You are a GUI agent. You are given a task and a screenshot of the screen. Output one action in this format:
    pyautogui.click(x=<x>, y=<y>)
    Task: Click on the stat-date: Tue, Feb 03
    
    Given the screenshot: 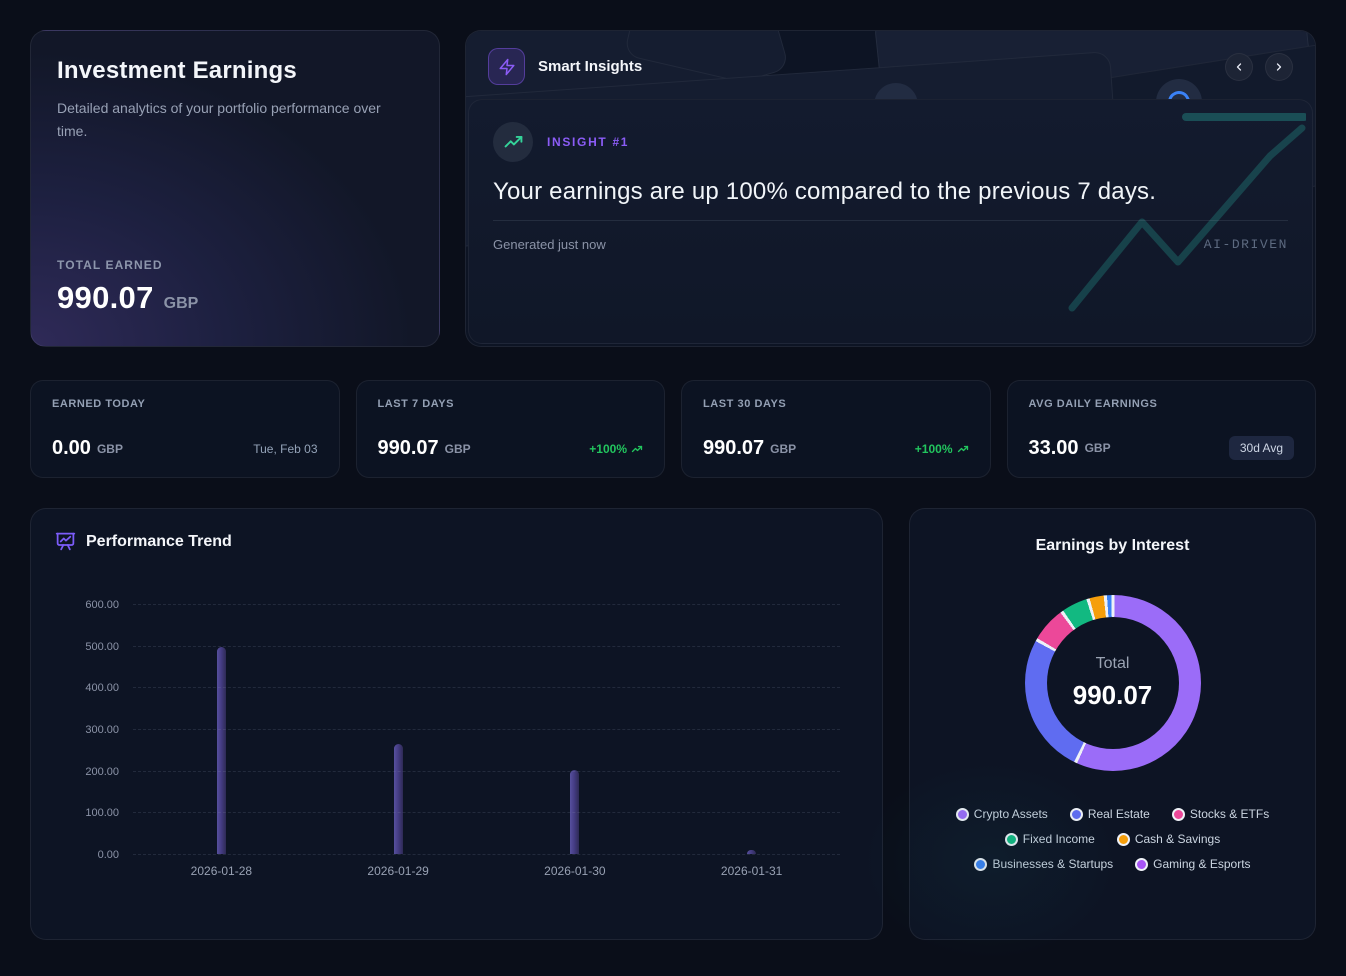 What is the action you would take?
    pyautogui.click(x=285, y=448)
    